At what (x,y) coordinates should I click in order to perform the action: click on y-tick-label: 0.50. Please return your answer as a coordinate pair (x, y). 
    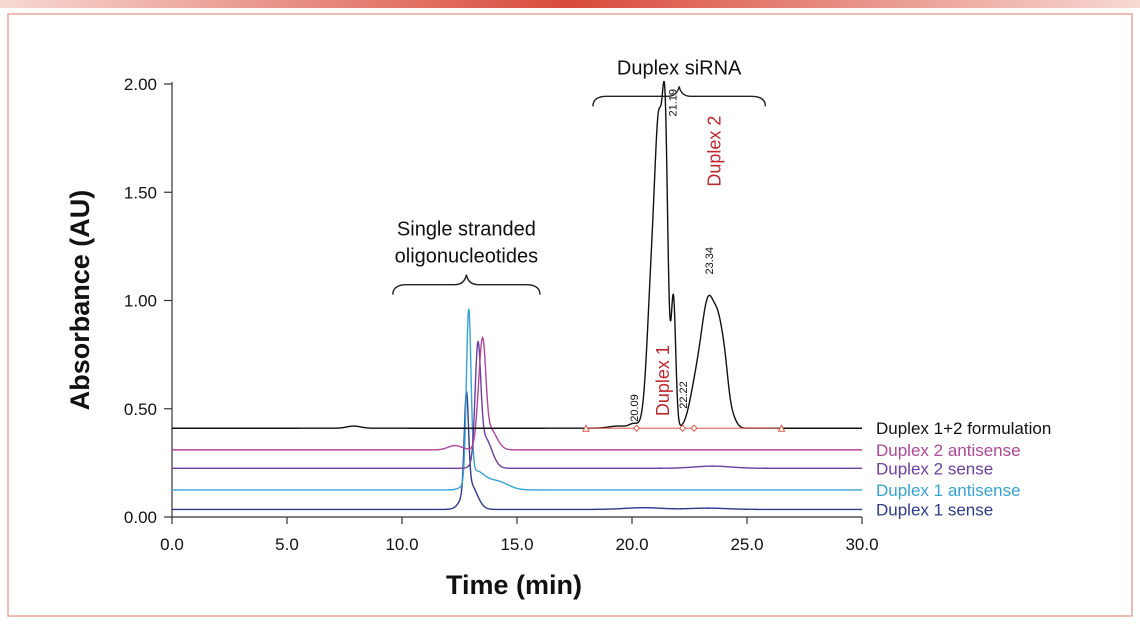
    Looking at the image, I should click on (140, 409).